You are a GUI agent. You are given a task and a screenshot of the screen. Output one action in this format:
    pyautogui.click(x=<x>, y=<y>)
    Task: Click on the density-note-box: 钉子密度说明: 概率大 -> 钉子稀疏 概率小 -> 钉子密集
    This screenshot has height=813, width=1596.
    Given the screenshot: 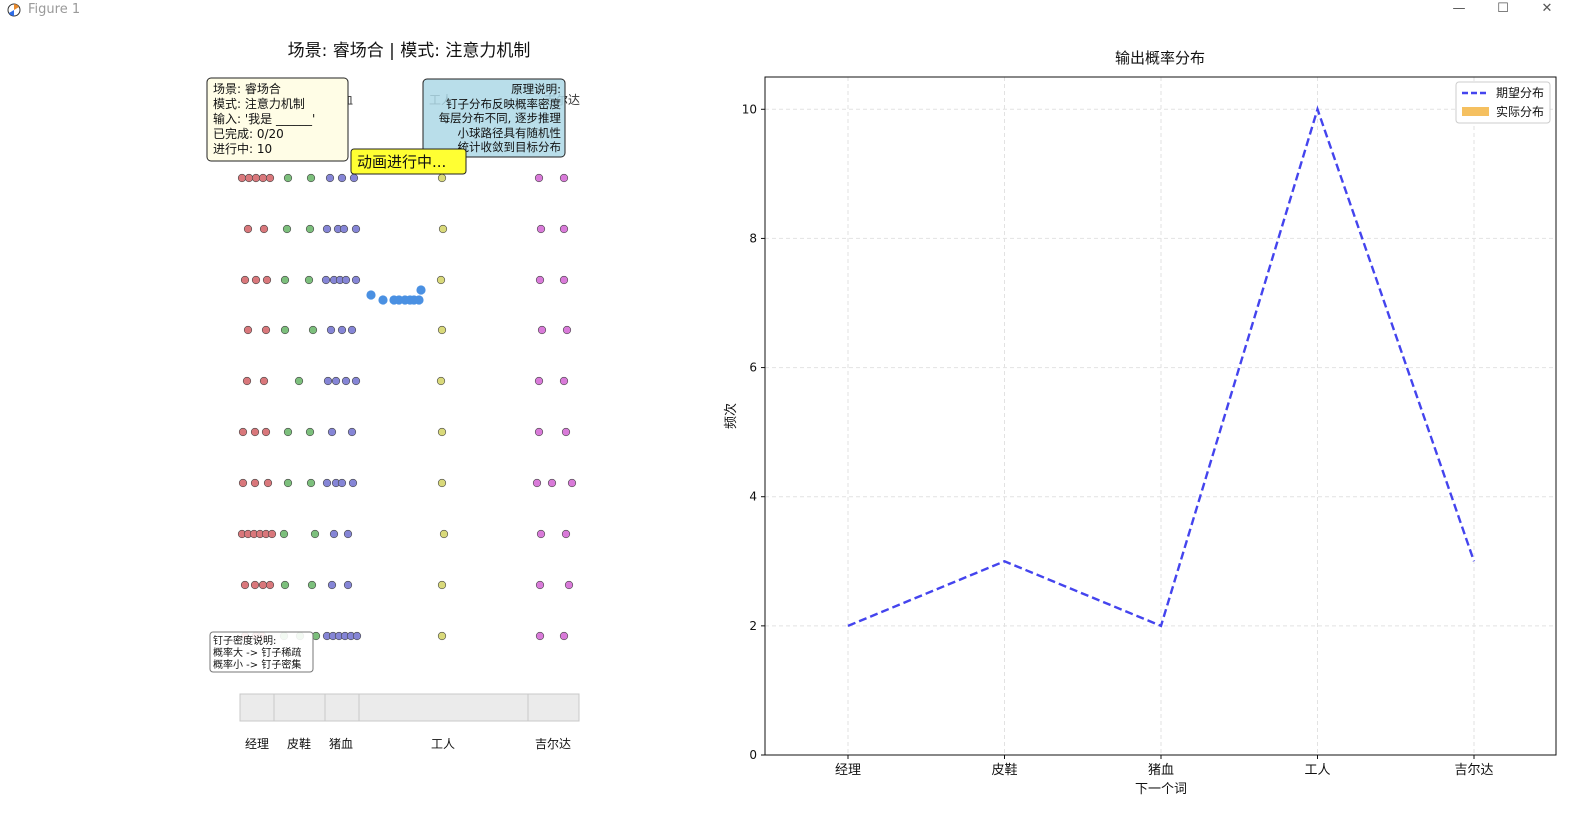 What is the action you would take?
    pyautogui.click(x=261, y=652)
    